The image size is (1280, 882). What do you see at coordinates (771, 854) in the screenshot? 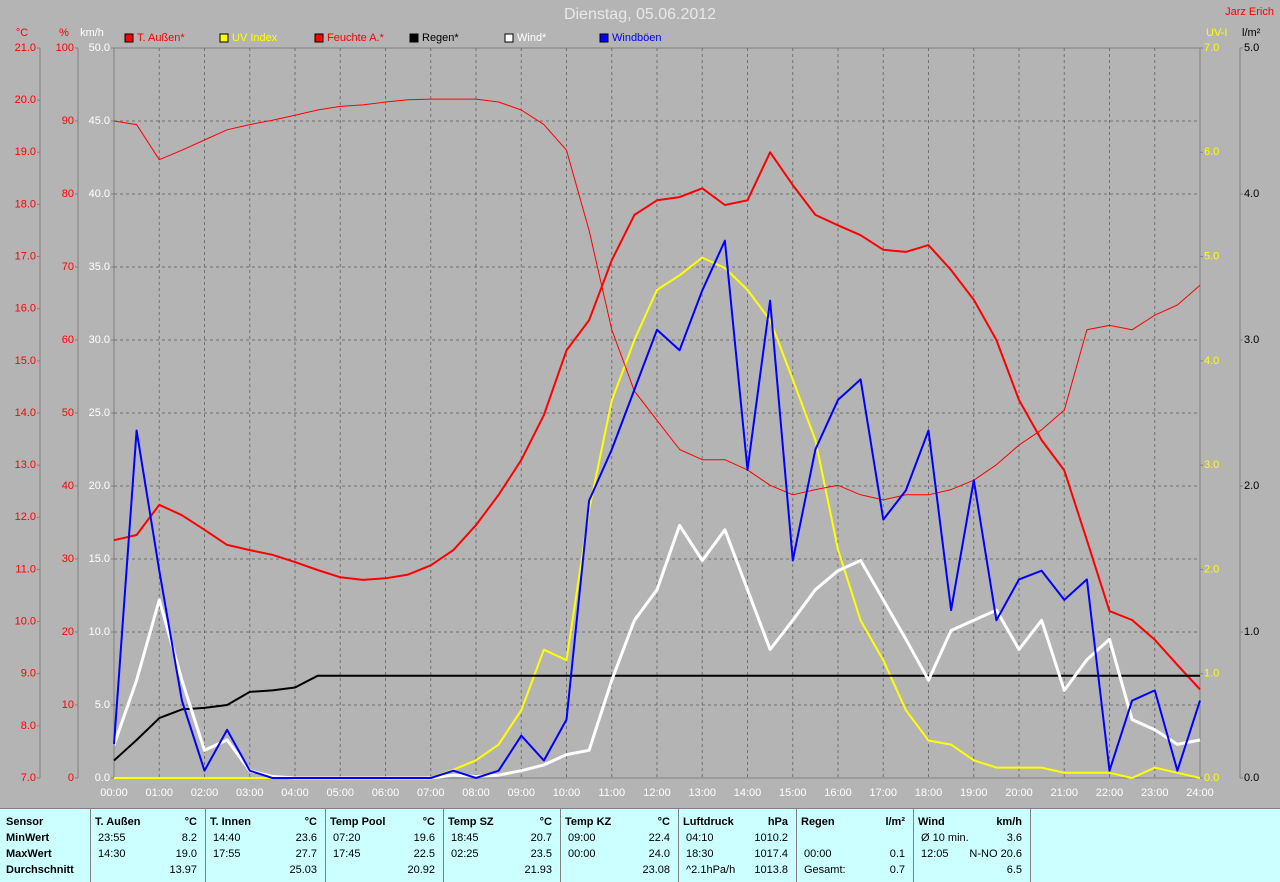
I see `table-cell: 1017.4` at bounding box center [771, 854].